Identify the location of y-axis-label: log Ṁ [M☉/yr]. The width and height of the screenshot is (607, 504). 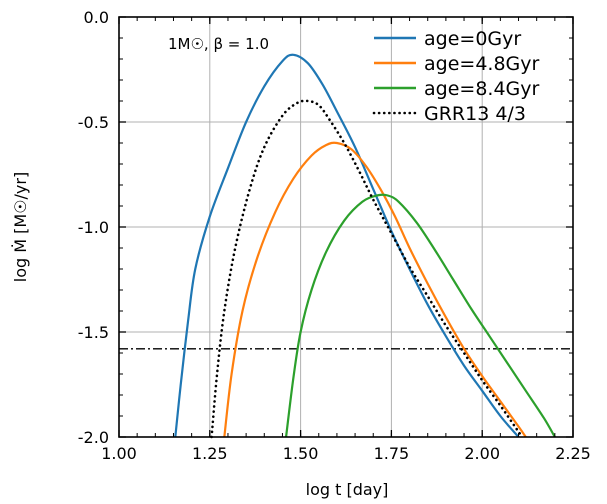
(20, 227).